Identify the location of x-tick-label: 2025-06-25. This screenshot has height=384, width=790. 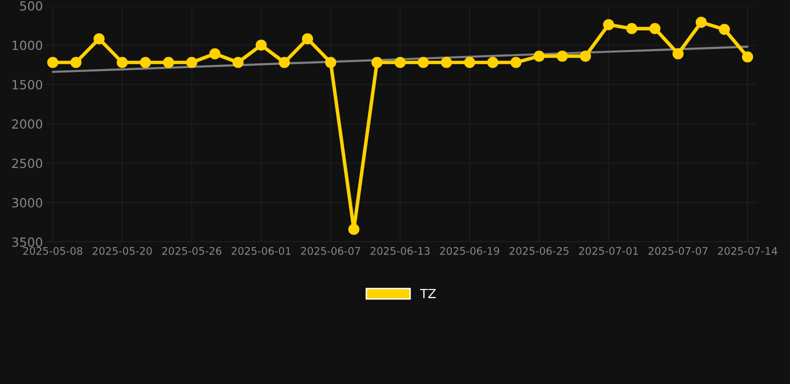
(539, 250).